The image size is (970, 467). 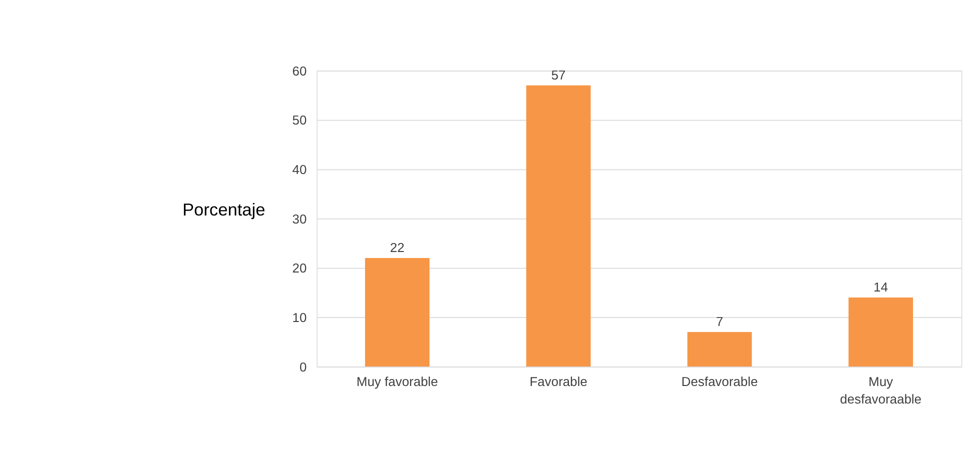 I want to click on x-tick-label: Favorable, so click(x=559, y=381).